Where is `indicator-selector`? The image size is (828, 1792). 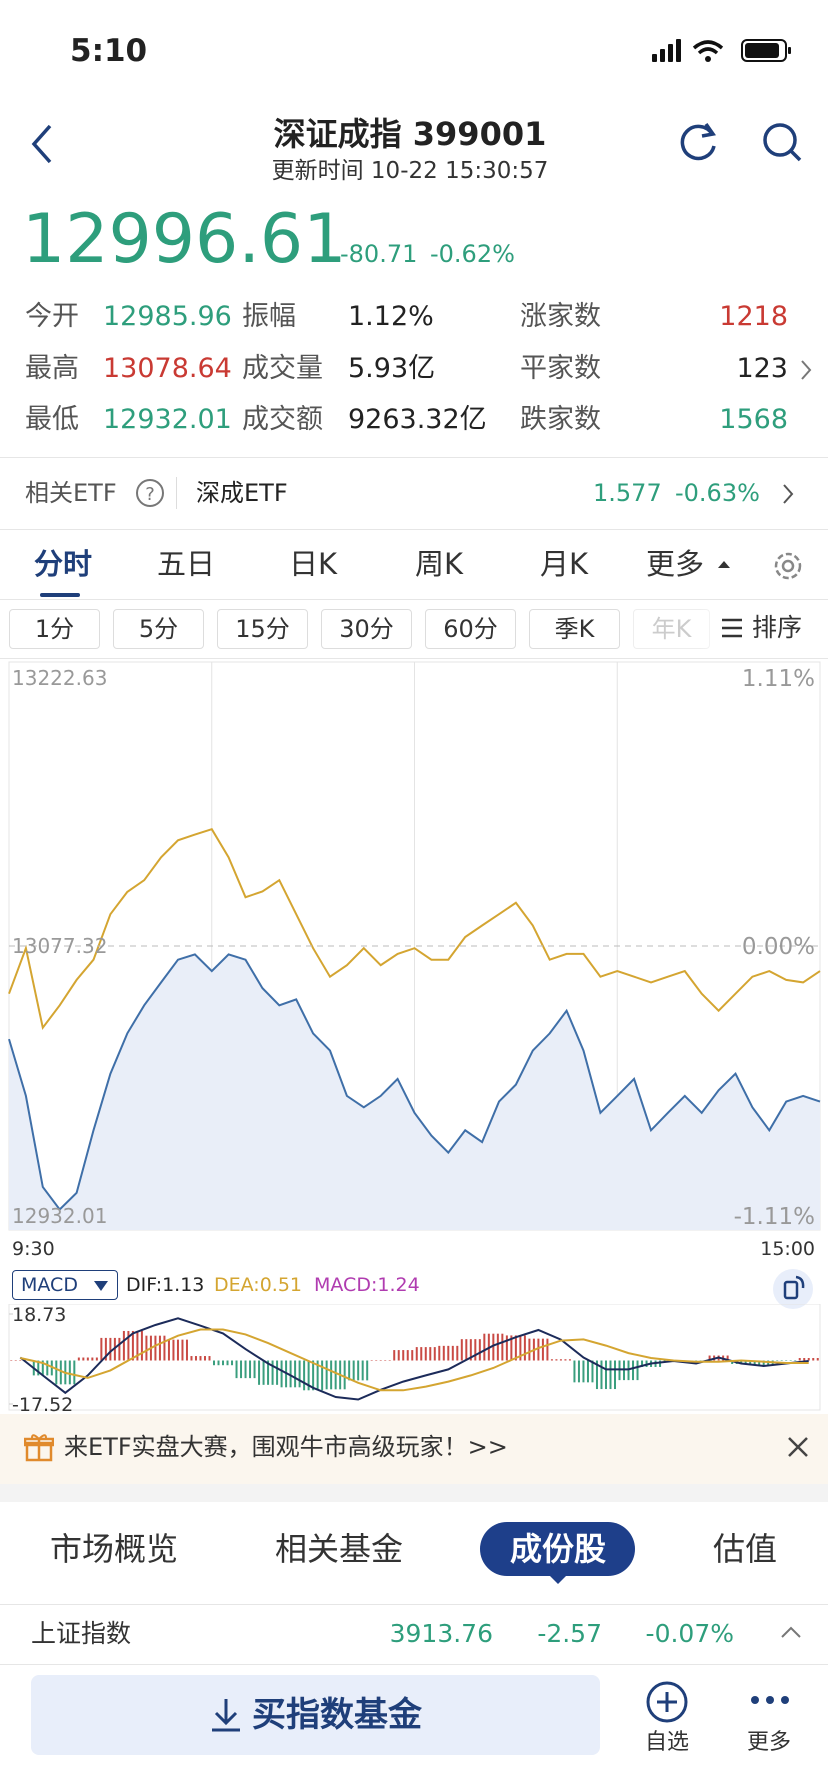 indicator-selector is located at coordinates (65, 1285).